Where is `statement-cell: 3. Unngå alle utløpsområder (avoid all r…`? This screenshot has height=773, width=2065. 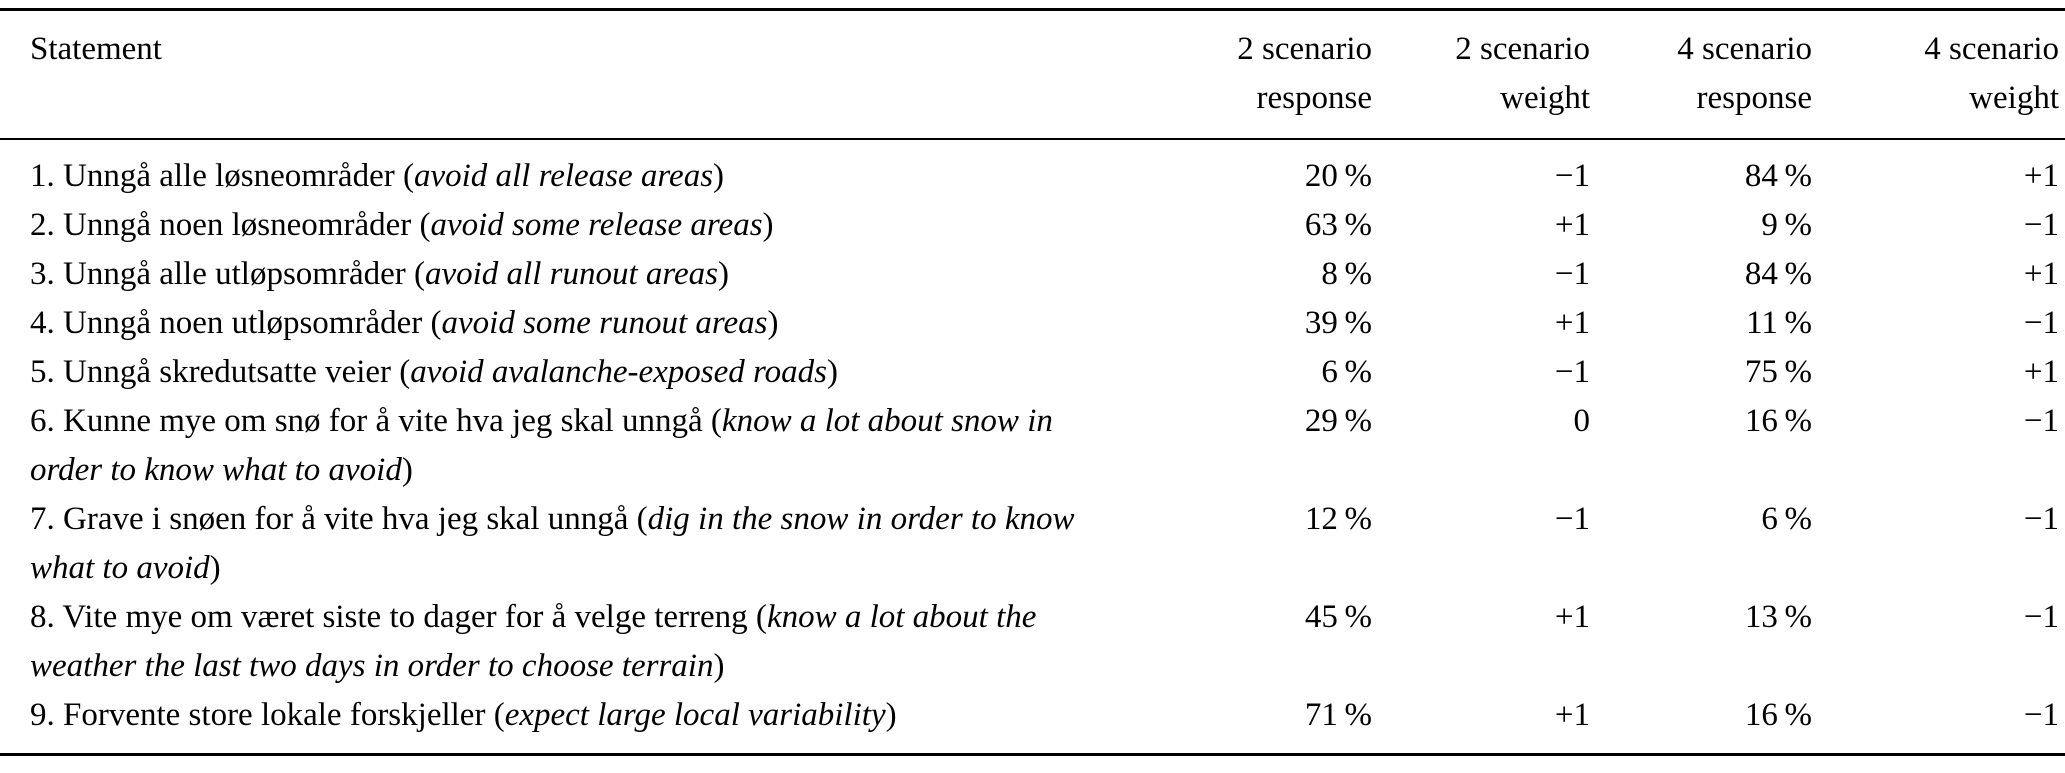 statement-cell: 3. Unngå alle utløpsområder (avoid all r… is located at coordinates (555, 274).